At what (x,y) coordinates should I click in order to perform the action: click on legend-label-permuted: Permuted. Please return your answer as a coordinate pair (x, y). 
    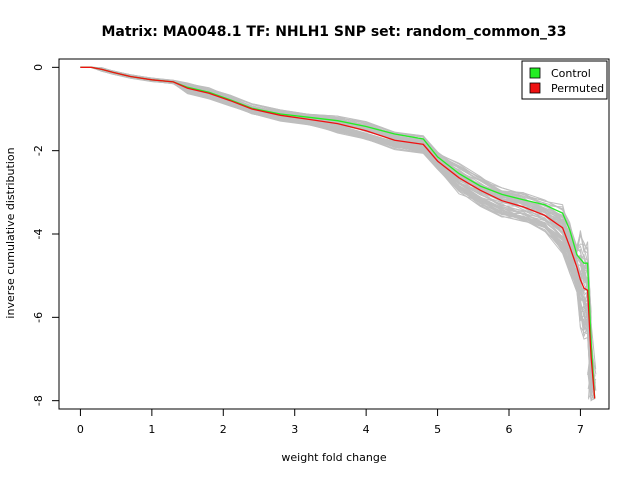
    Looking at the image, I should click on (577, 88).